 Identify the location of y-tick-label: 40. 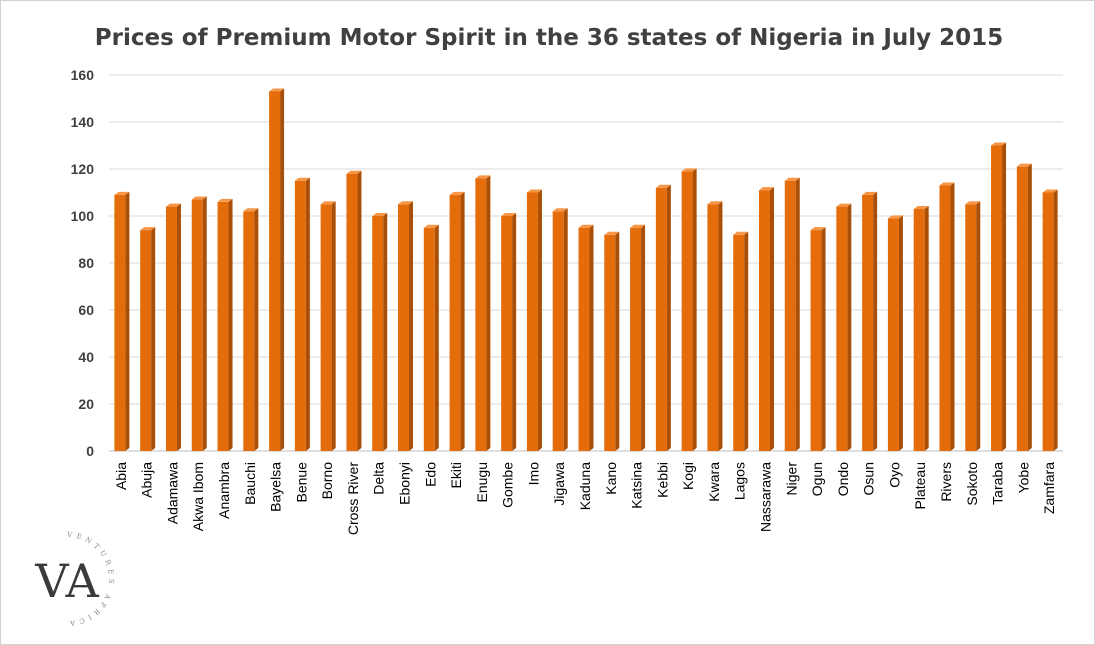
(86, 357).